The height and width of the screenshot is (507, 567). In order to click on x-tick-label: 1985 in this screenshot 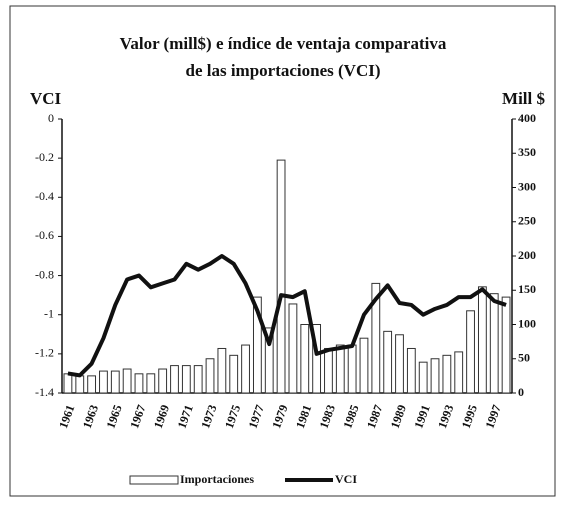, I will do `click(350, 416)`.